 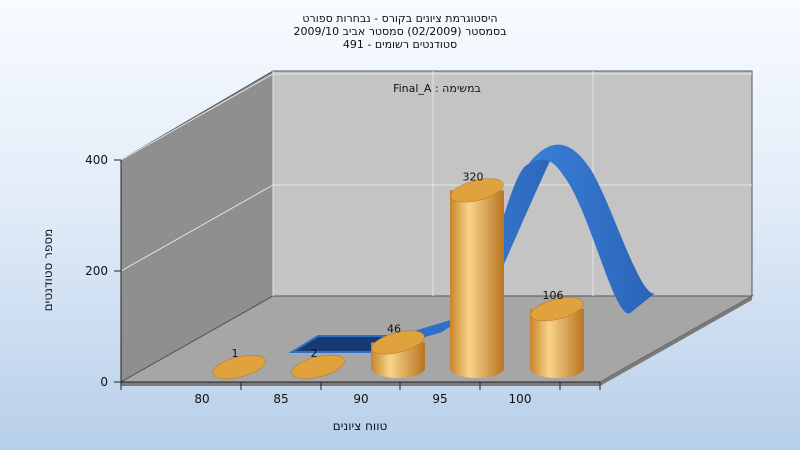 I want to click on y-axis-label: מספר סטודנטים, so click(x=48, y=270).